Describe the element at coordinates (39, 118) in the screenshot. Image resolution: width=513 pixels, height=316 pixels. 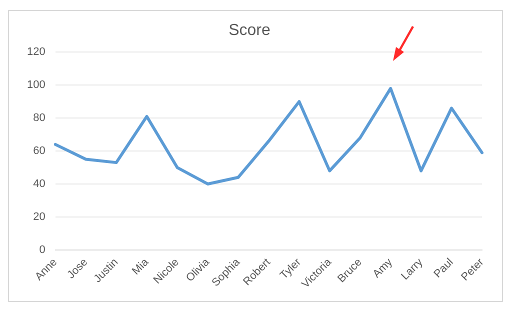
I see `y-tick-label: 80` at that location.